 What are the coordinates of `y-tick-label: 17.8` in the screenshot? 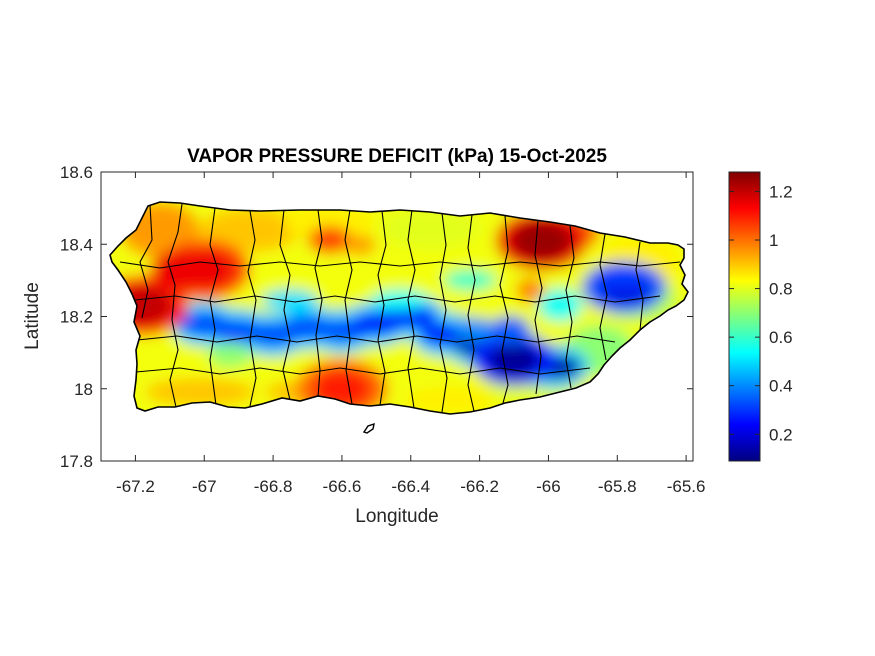 It's located at (76, 461).